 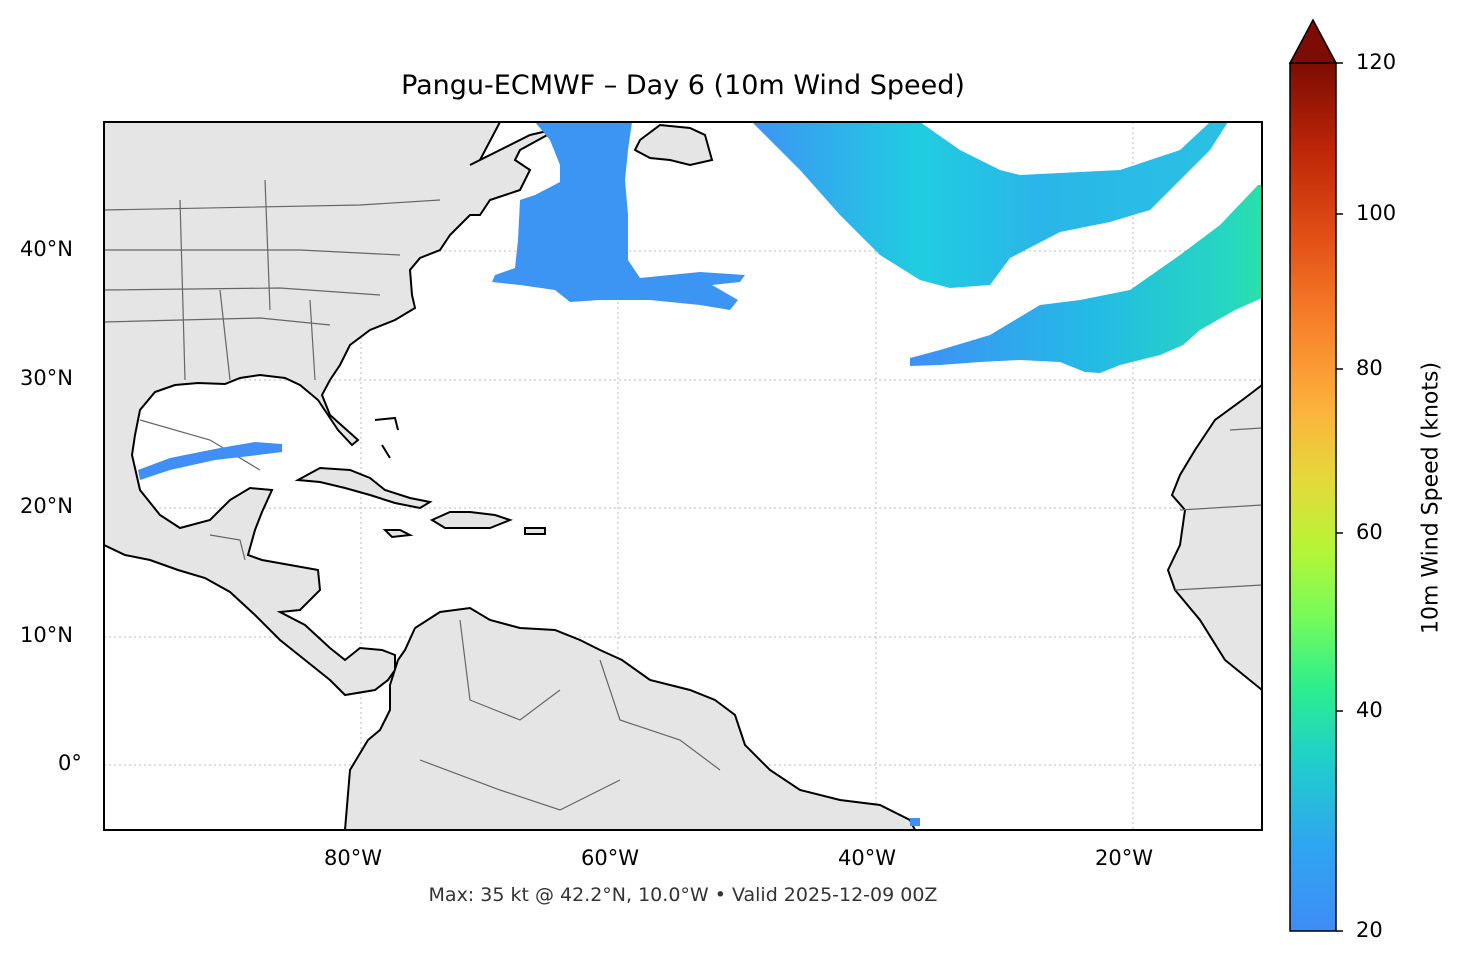 I want to click on map-title: Pangu-ECMWF – Day 6 (10m Wind Speed), so click(x=683, y=85).